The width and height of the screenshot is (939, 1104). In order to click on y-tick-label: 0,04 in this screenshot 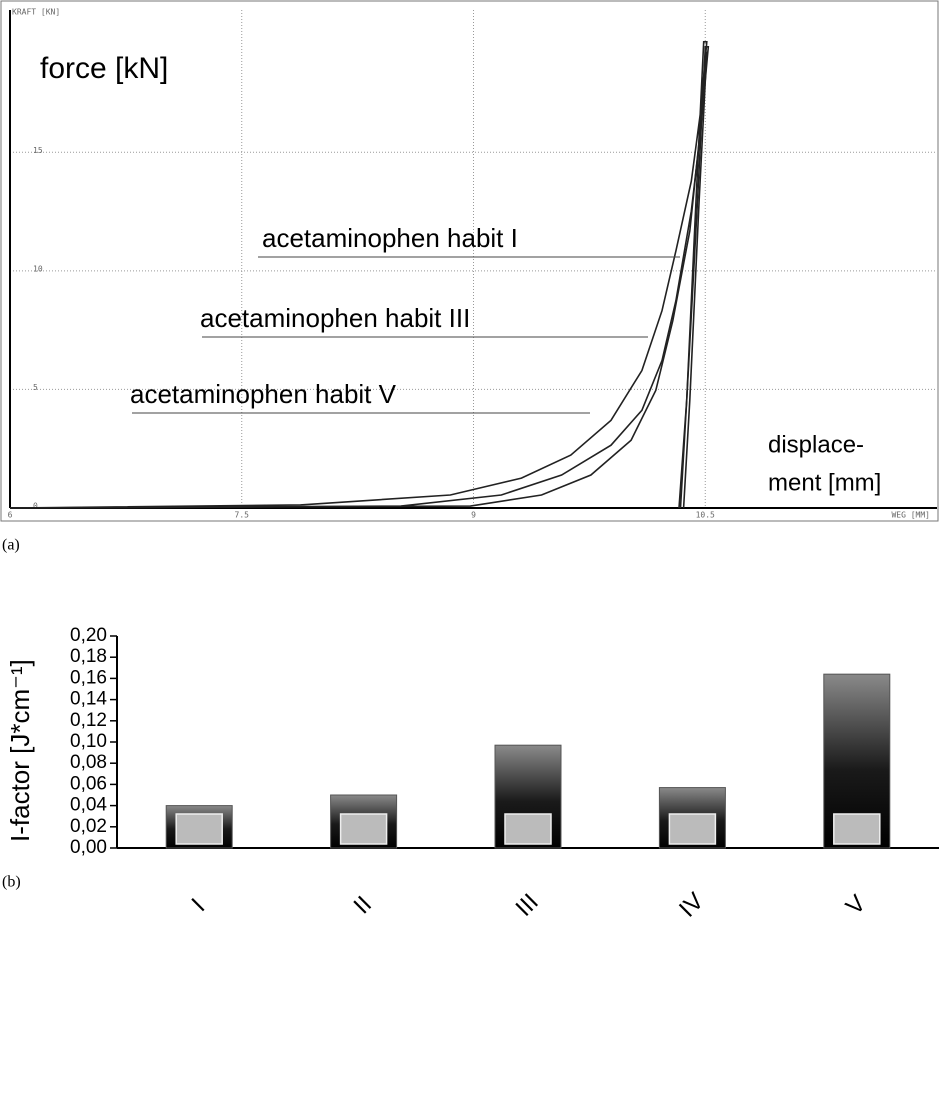, I will do `click(88, 805)`.